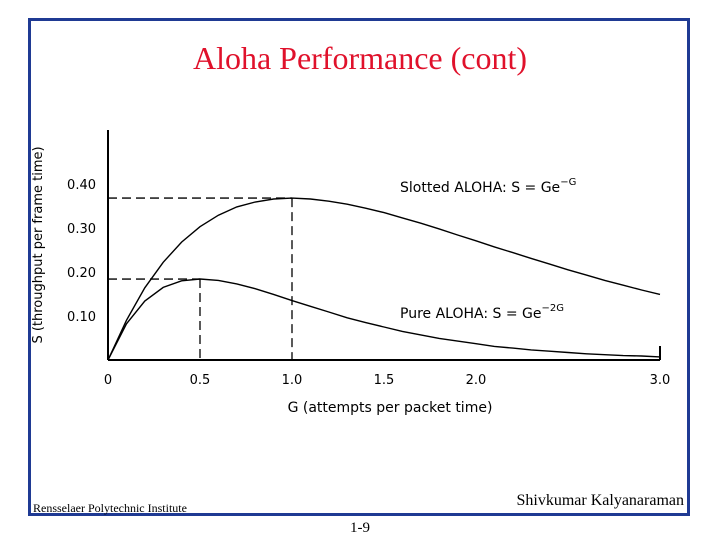 Image resolution: width=720 pixels, height=540 pixels. Describe the element at coordinates (488, 186) in the screenshot. I see `series-label-slotted-aloha: Slotted ALOHA: S = Ge−G` at that location.